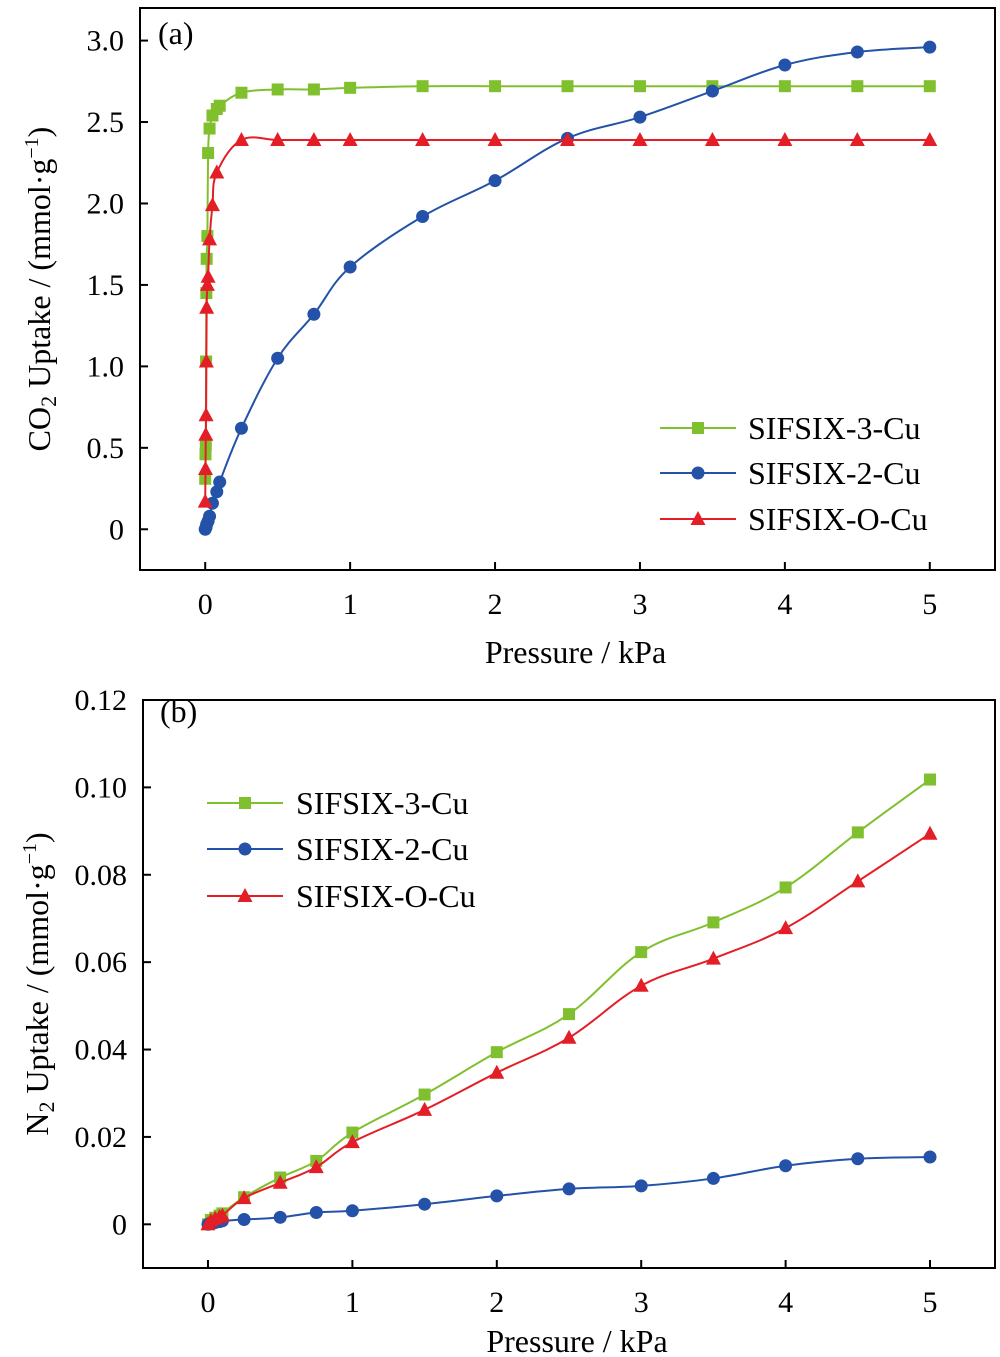 Image resolution: width=1000 pixels, height=1357 pixels. Describe the element at coordinates (352, 1302) in the screenshot. I see `x-tick-label: 1` at that location.